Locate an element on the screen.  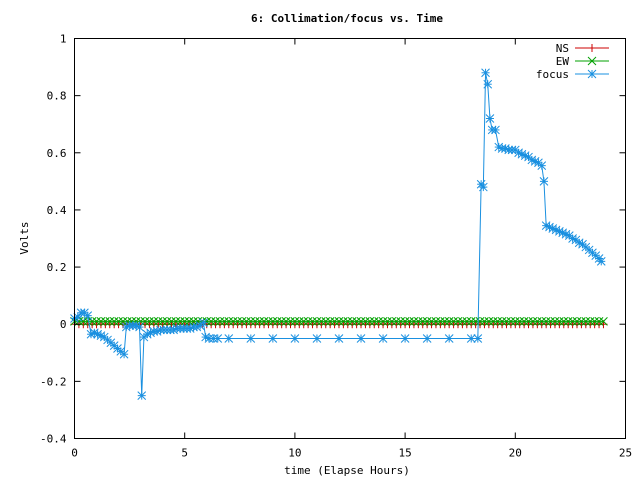
y-tick-label: 0.8 is located at coordinates (57, 96).